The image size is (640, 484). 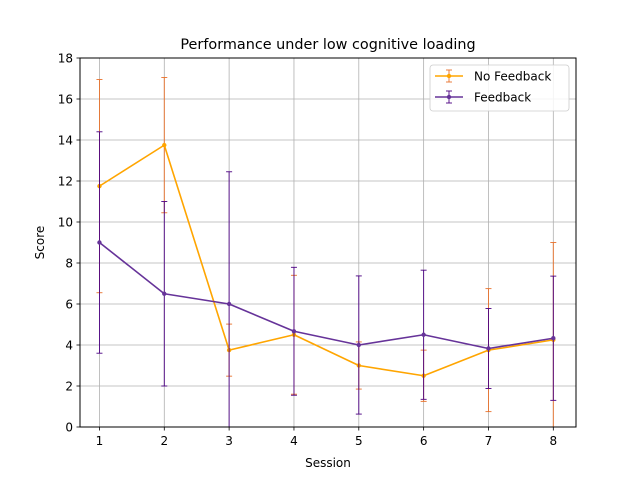 What do you see at coordinates (65, 141) in the screenshot?
I see `y-tick-label: 14` at bounding box center [65, 141].